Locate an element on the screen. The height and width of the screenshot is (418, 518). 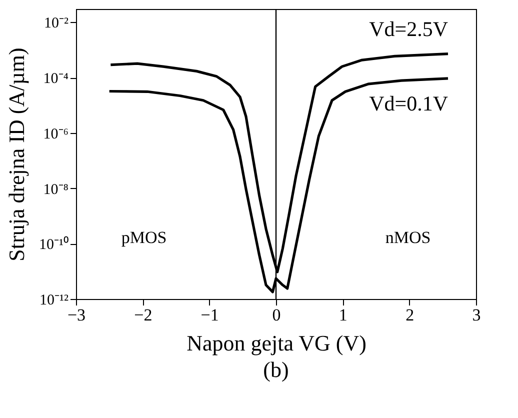
series-label: Vd=2.5V is located at coordinates (408, 28).